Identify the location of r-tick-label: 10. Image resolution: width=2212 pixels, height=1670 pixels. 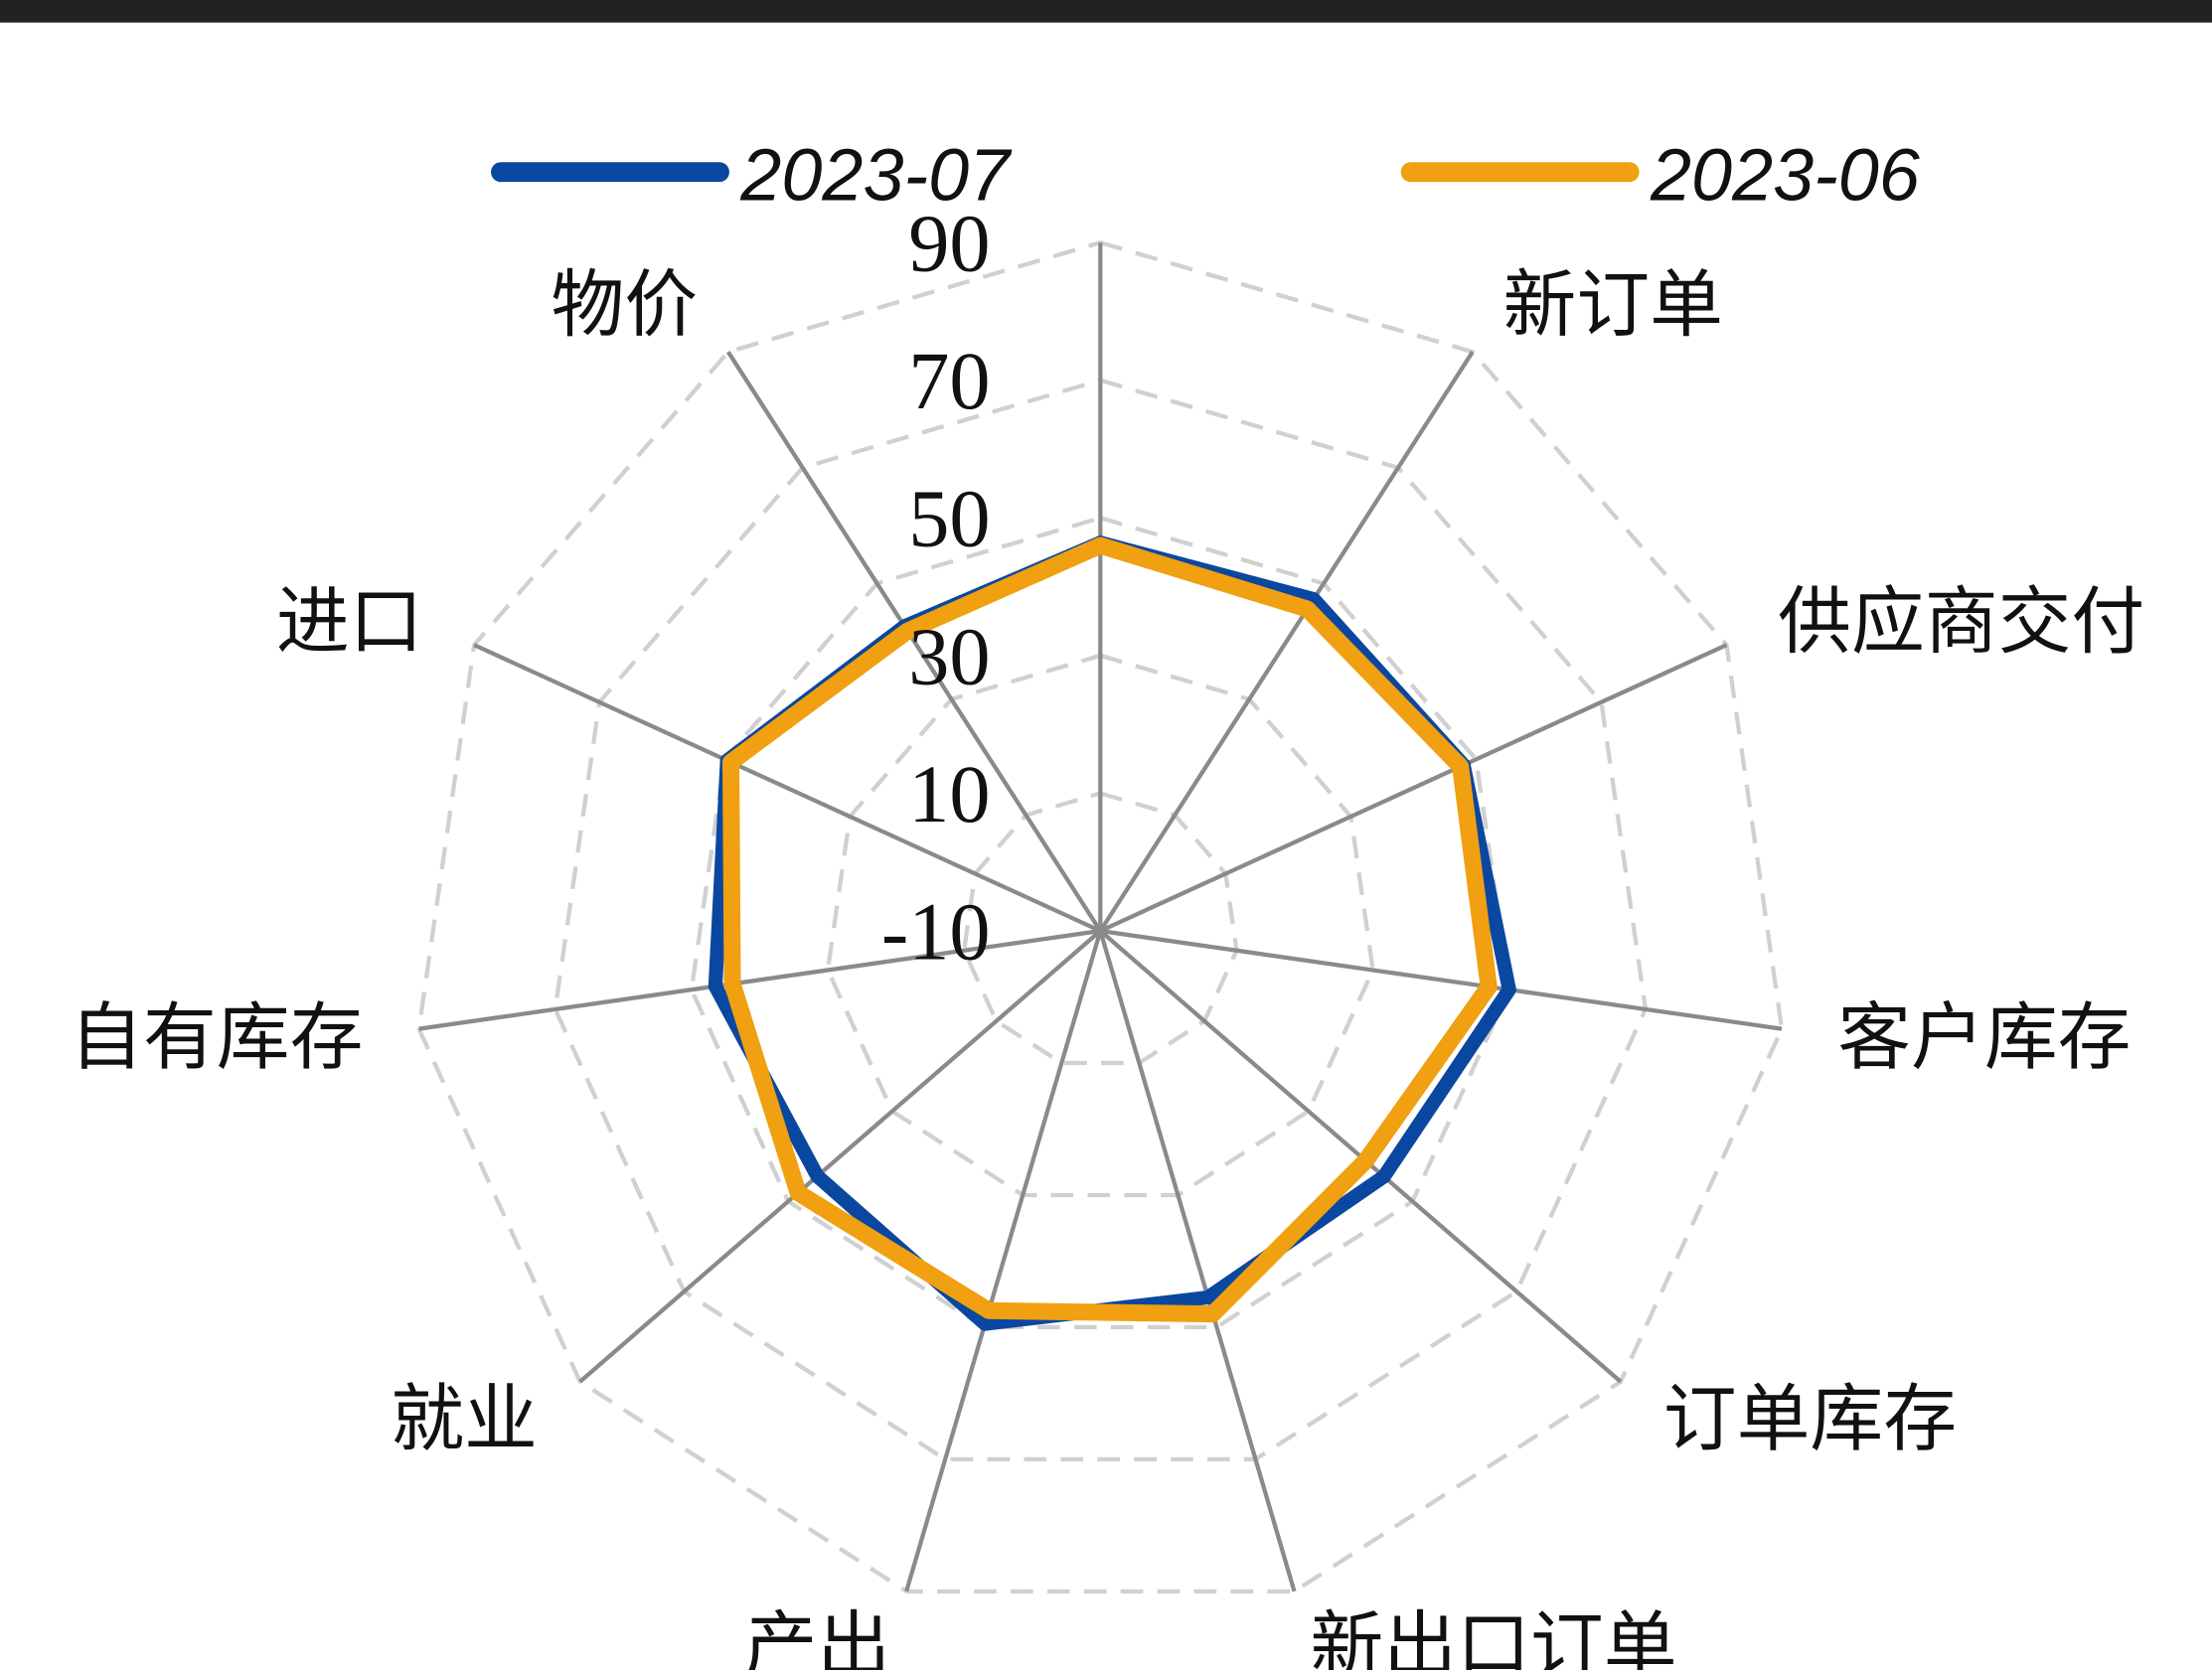
(949, 794).